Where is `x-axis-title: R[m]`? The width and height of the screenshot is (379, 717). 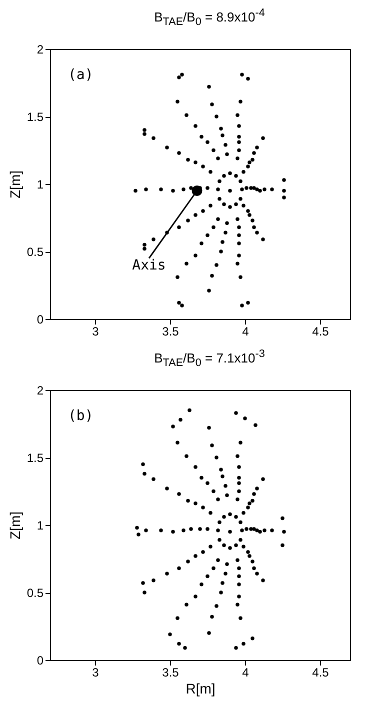
x-axis-title: R[m] is located at coordinates (201, 688).